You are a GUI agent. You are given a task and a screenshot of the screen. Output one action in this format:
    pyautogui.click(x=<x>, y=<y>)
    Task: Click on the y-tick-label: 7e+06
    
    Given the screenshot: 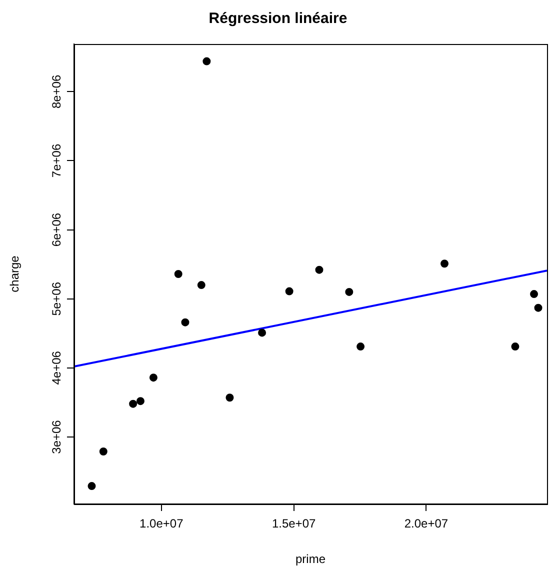 What is the action you would take?
    pyautogui.click(x=56, y=161)
    